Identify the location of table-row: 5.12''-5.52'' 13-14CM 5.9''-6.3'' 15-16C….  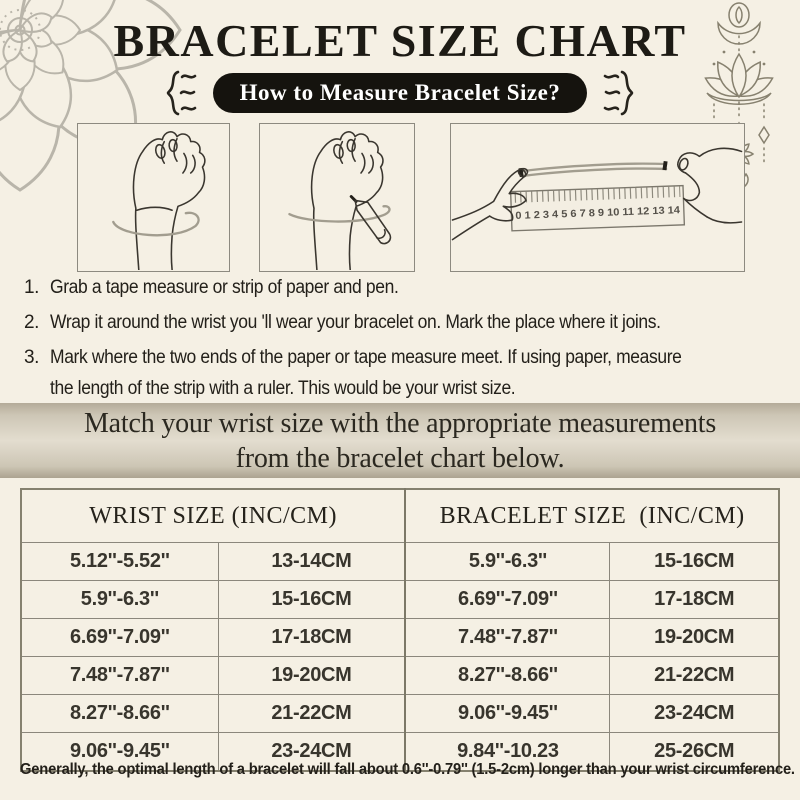
(400, 561).